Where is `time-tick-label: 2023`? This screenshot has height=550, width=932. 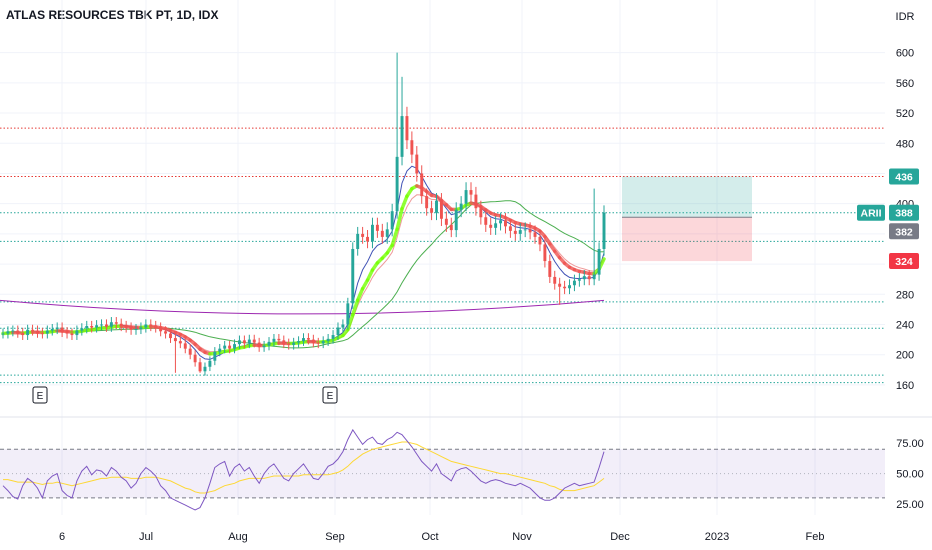 time-tick-label: 2023 is located at coordinates (717, 537).